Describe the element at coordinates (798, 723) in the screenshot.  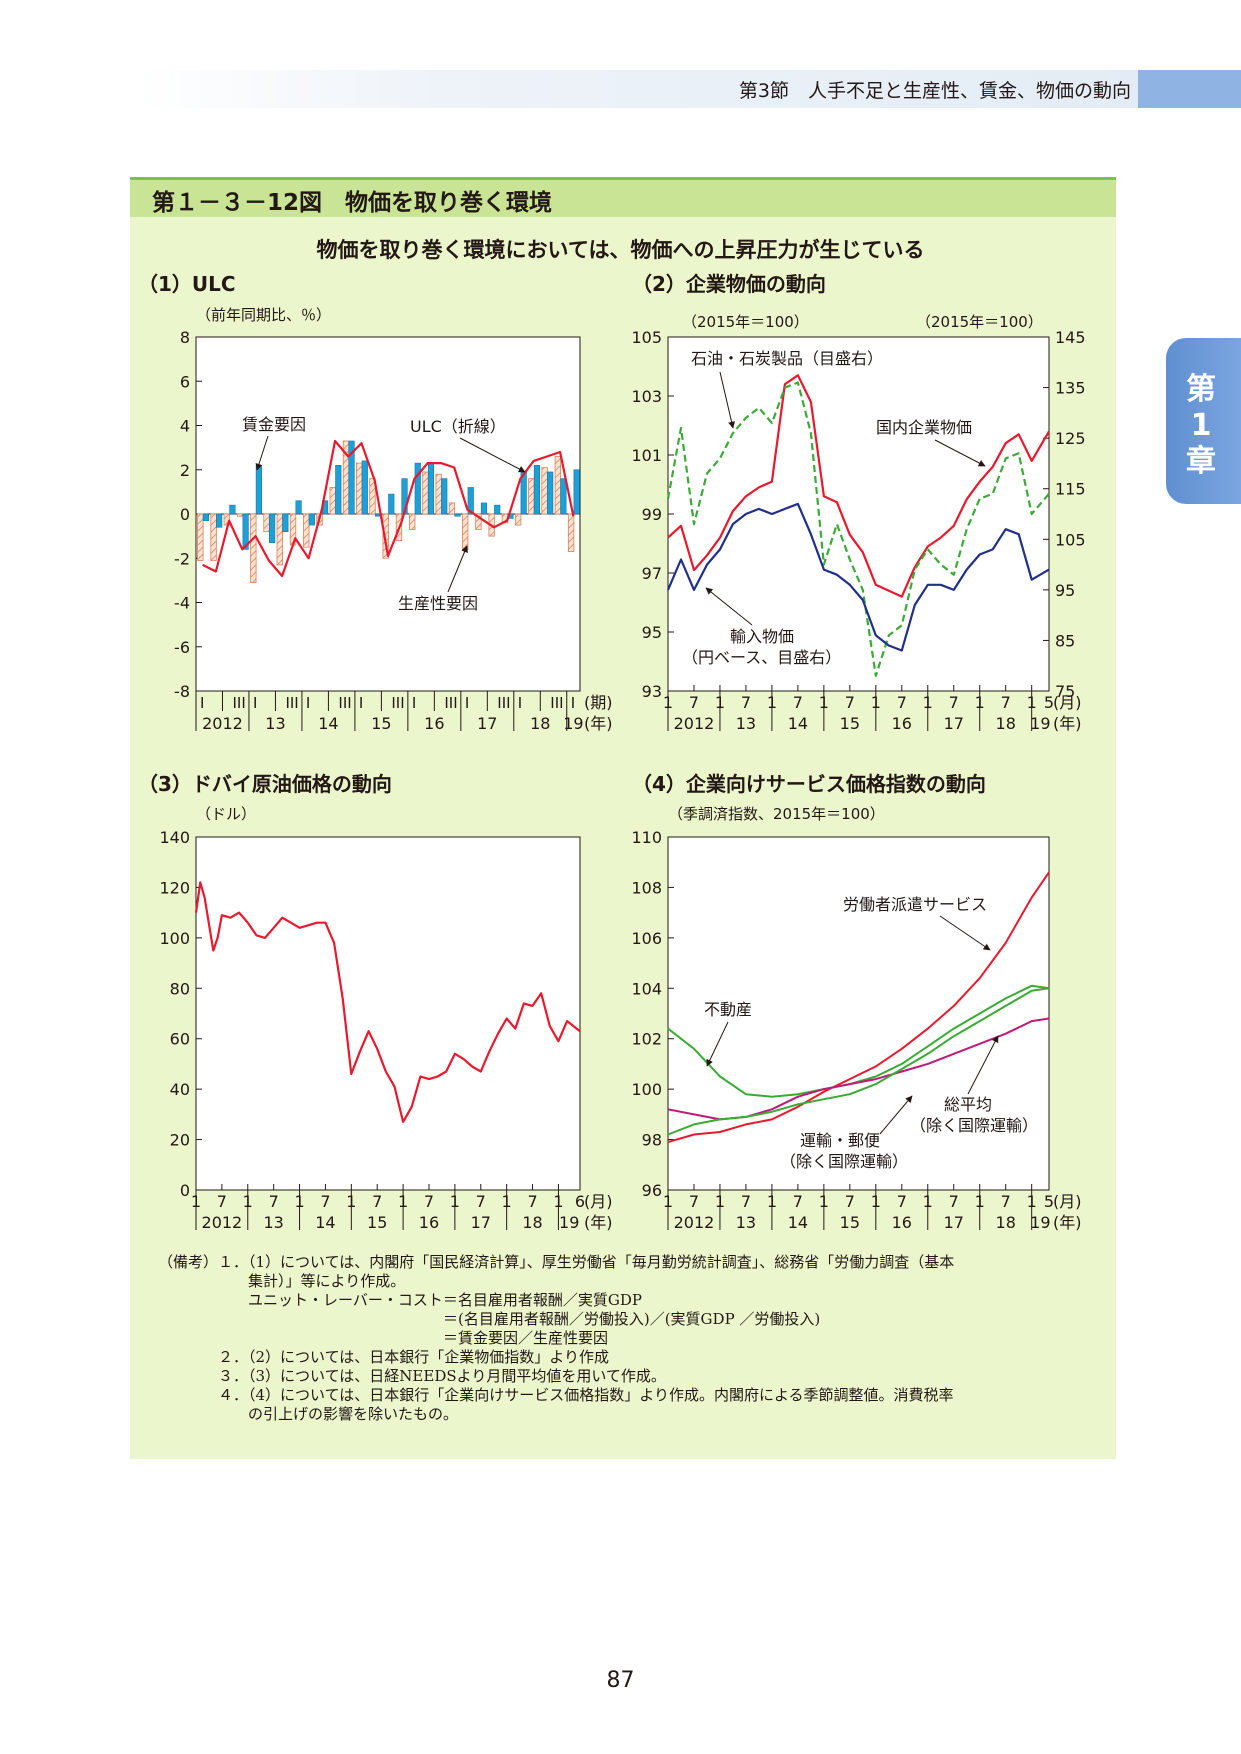
I see `p2-year-label: 14` at that location.